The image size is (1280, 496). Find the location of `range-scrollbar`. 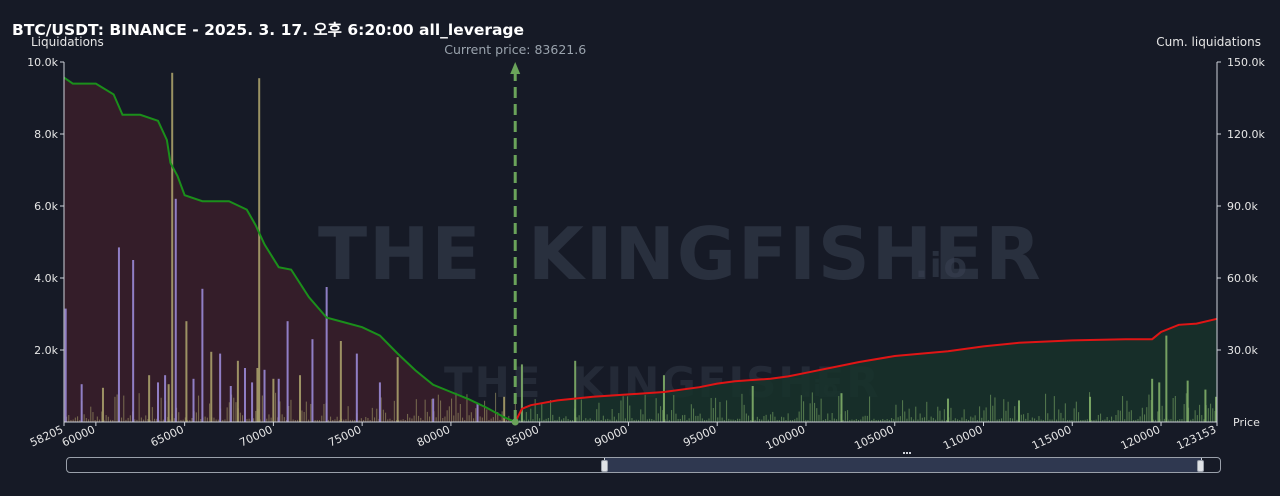

range-scrollbar is located at coordinates (643, 462).